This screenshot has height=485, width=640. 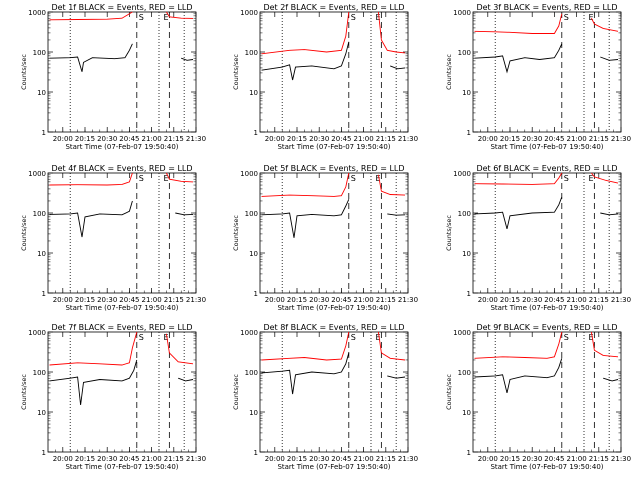 What do you see at coordinates (546, 327) in the screenshot?
I see `chart-title: Det 9f BLACK = Events, RED = LLD` at bounding box center [546, 327].